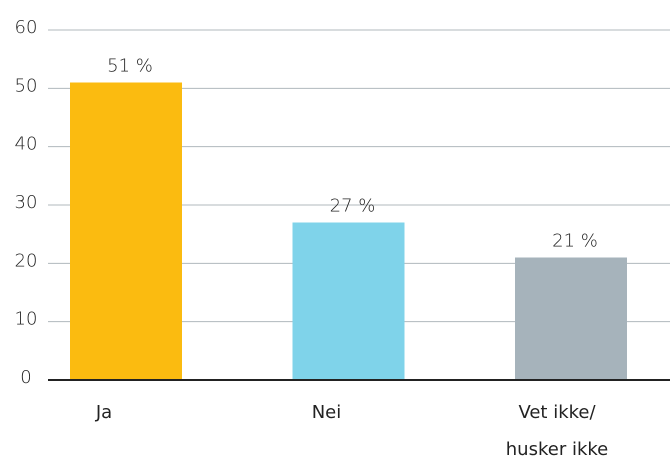 This screenshot has height=461, width=670. I want to click on x-tick-label-box: Nei, so click(326, 412).